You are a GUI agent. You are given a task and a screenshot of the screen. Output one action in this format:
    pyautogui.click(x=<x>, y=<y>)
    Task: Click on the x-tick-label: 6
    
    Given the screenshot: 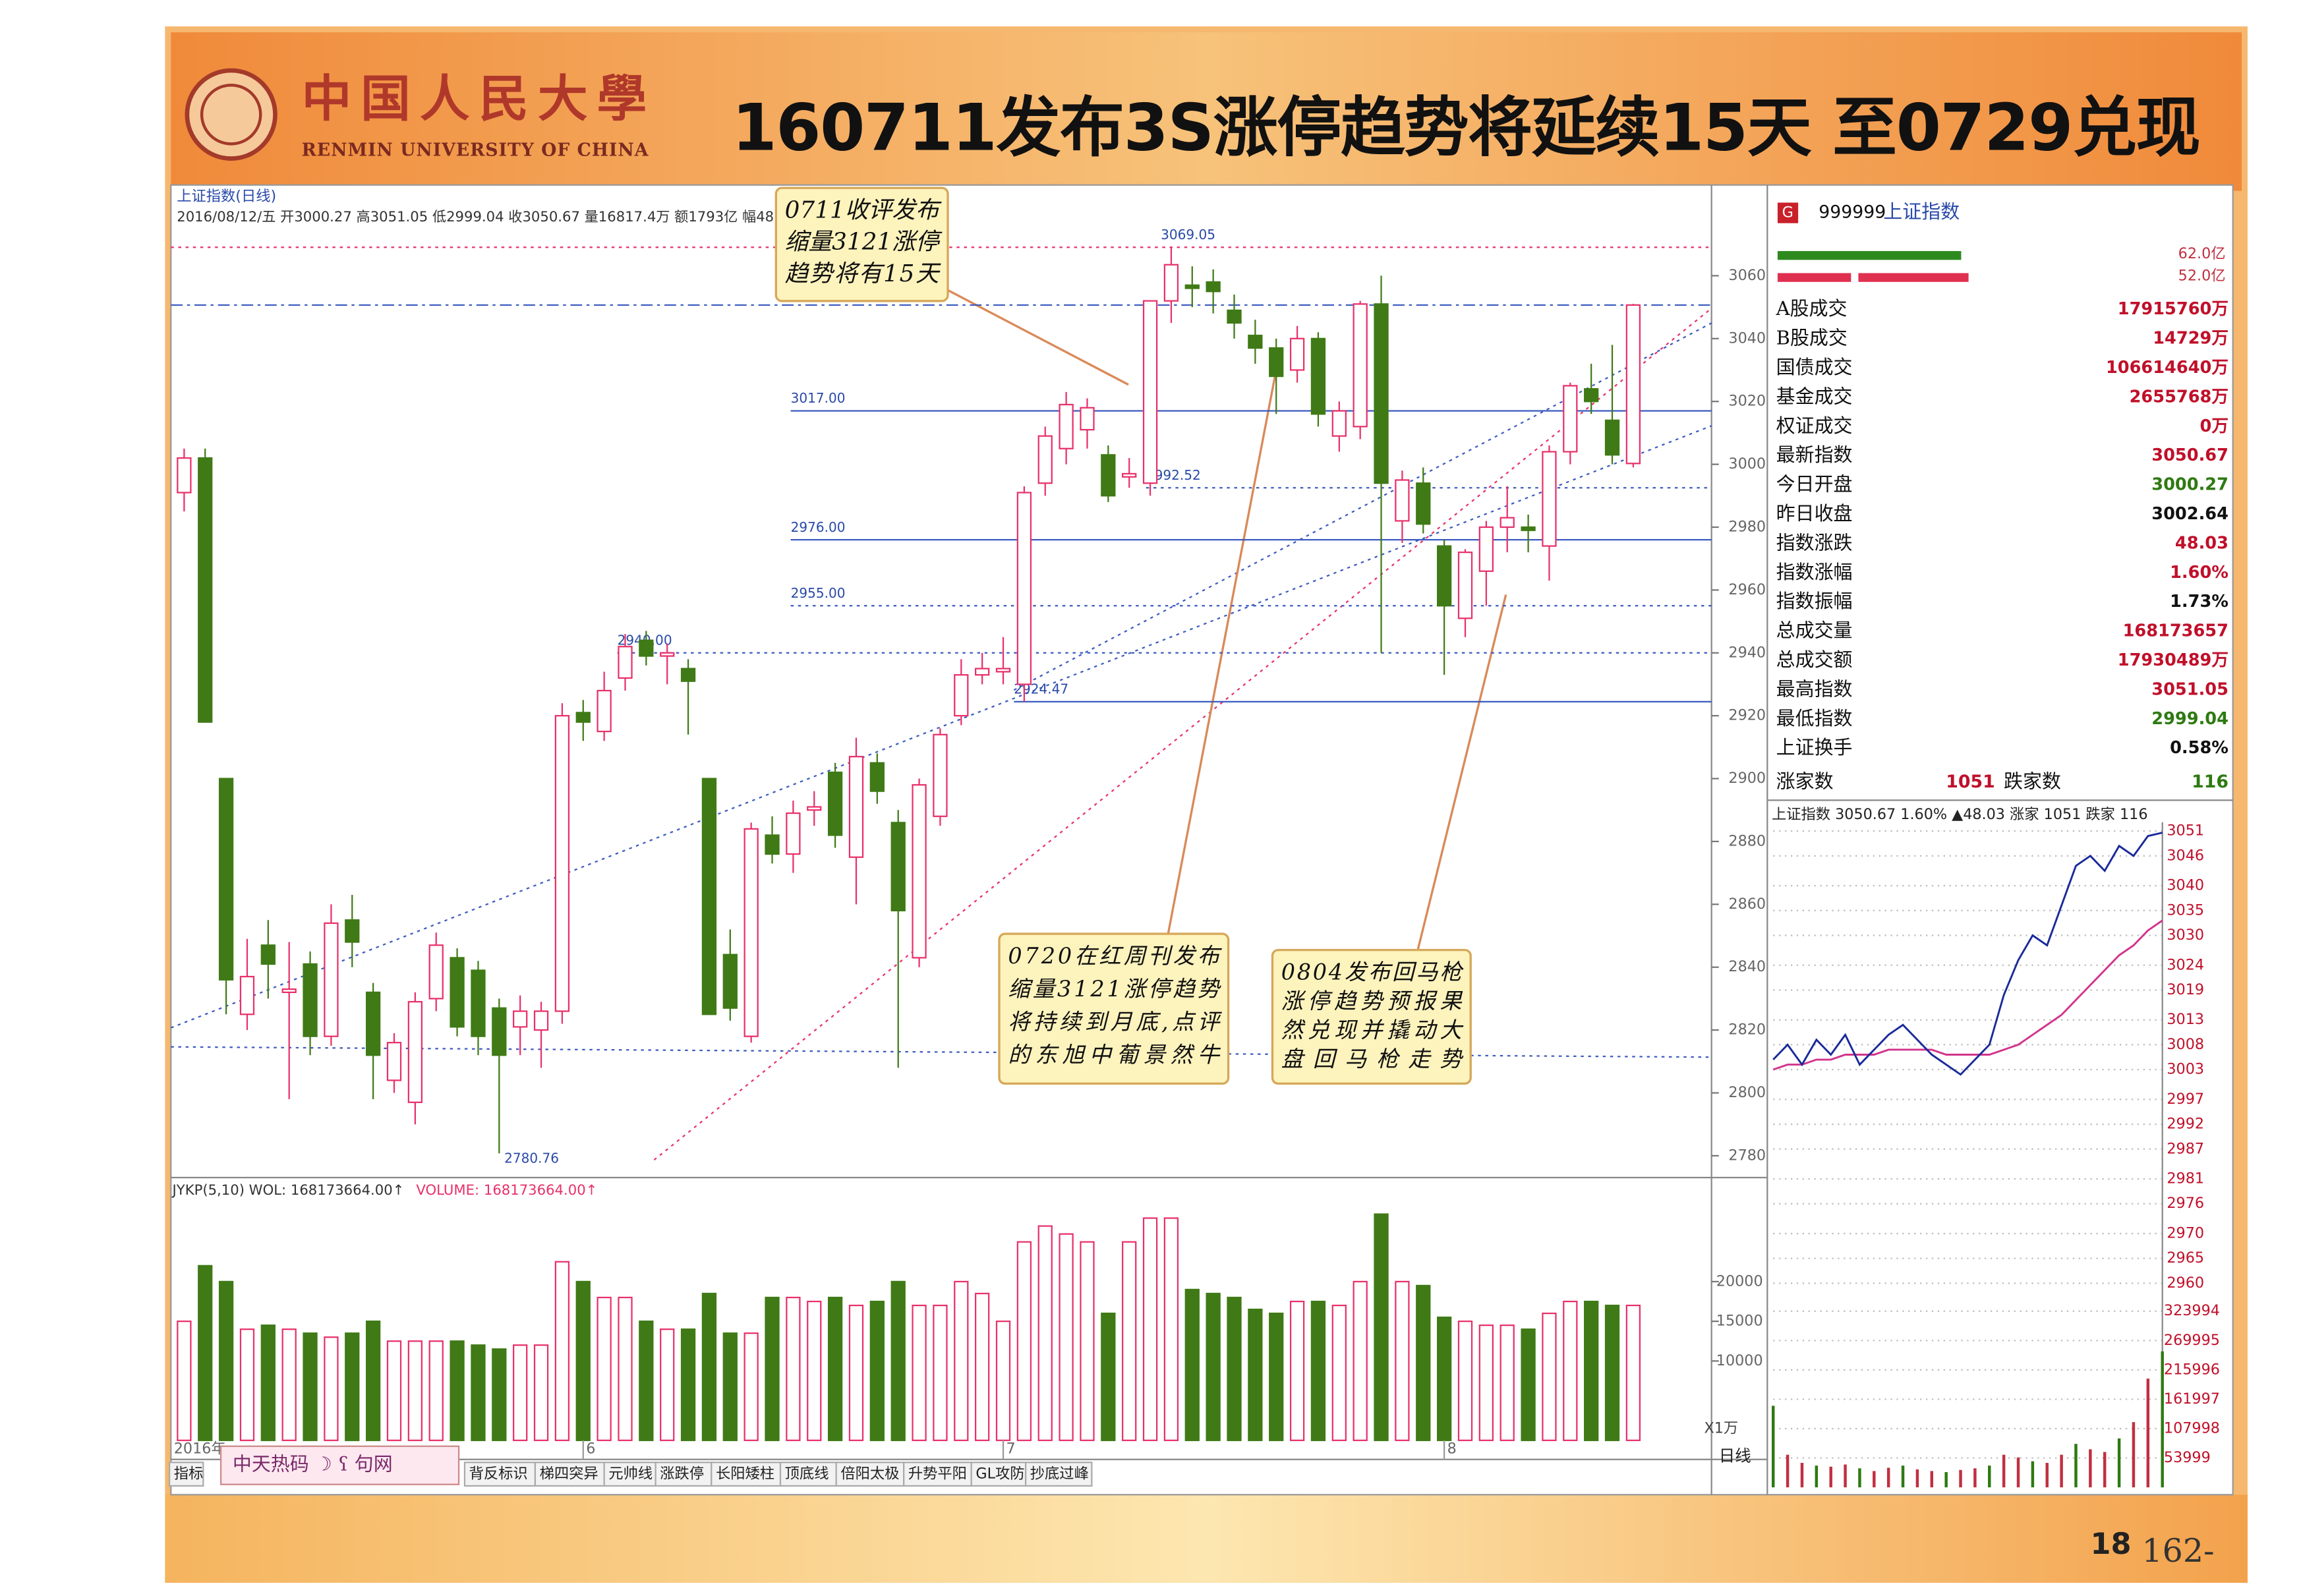 What is the action you would take?
    pyautogui.click(x=590, y=1449)
    